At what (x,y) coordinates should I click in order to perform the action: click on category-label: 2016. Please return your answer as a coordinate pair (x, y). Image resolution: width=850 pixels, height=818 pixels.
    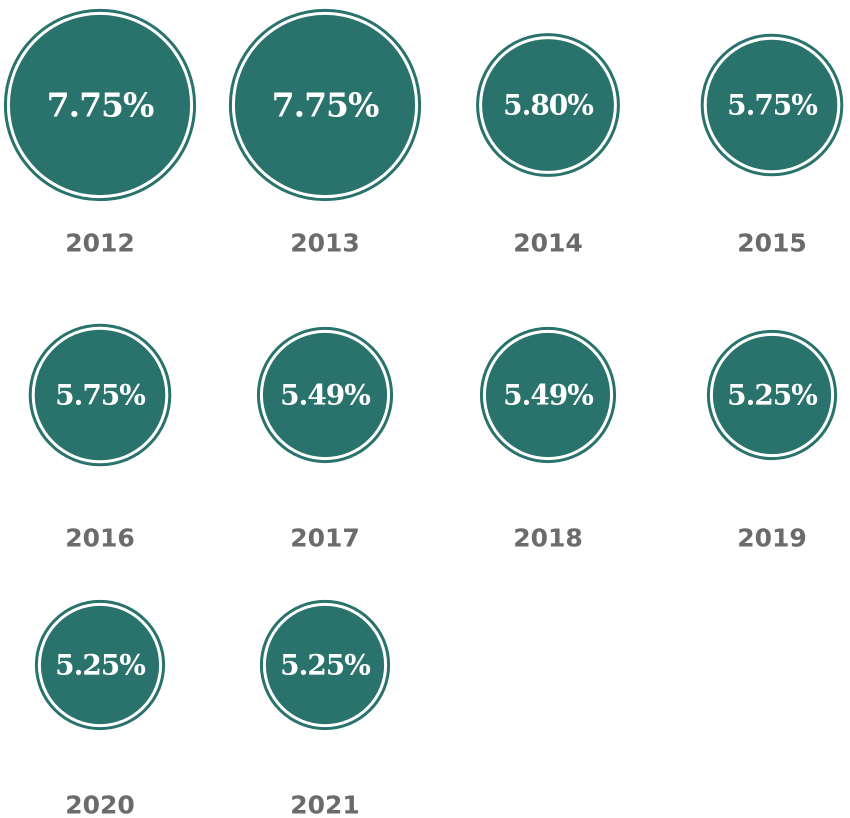
    Looking at the image, I should click on (100, 538).